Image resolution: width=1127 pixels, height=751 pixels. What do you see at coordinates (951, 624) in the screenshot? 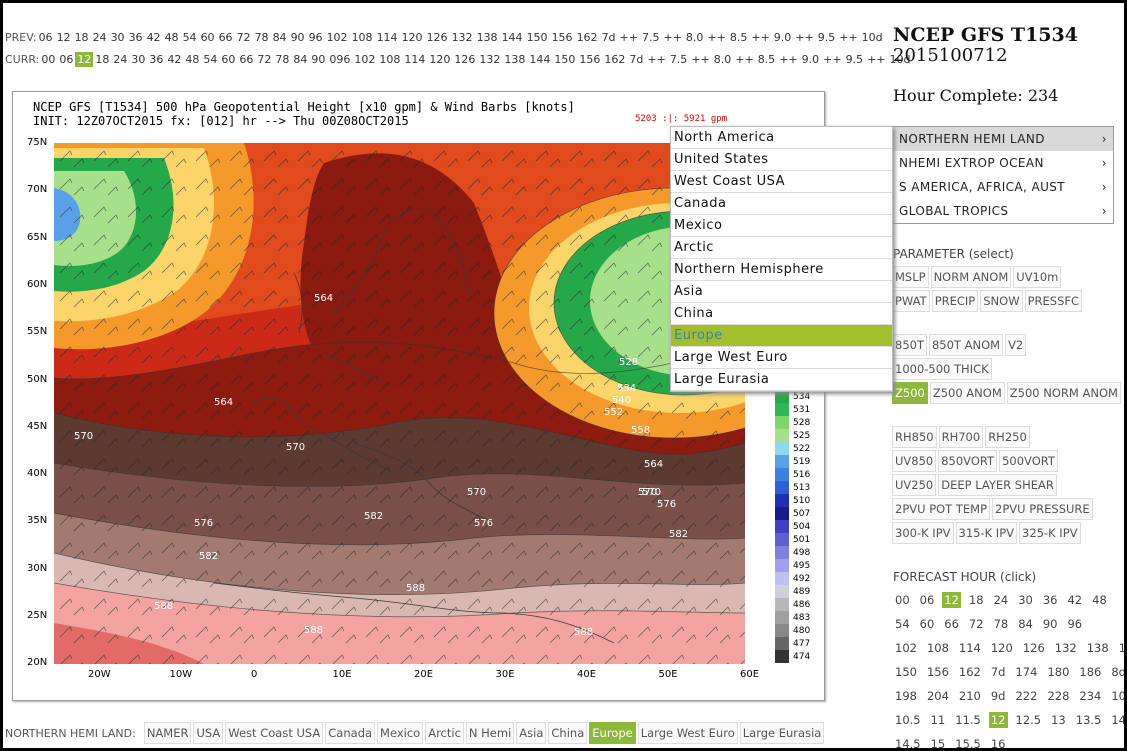
I see `forecast-hour-link: 66` at bounding box center [951, 624].